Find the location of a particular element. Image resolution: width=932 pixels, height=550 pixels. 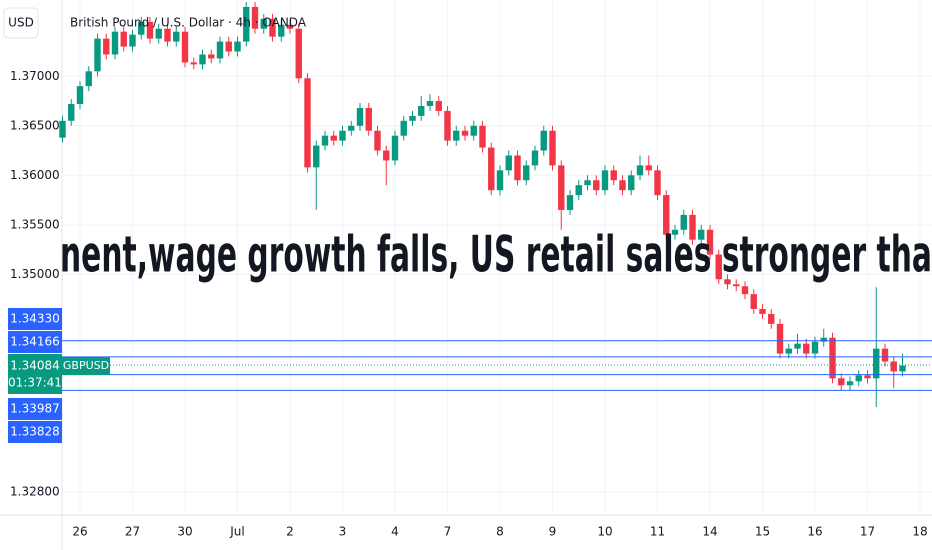

level-label-box is located at coordinates (35, 319).